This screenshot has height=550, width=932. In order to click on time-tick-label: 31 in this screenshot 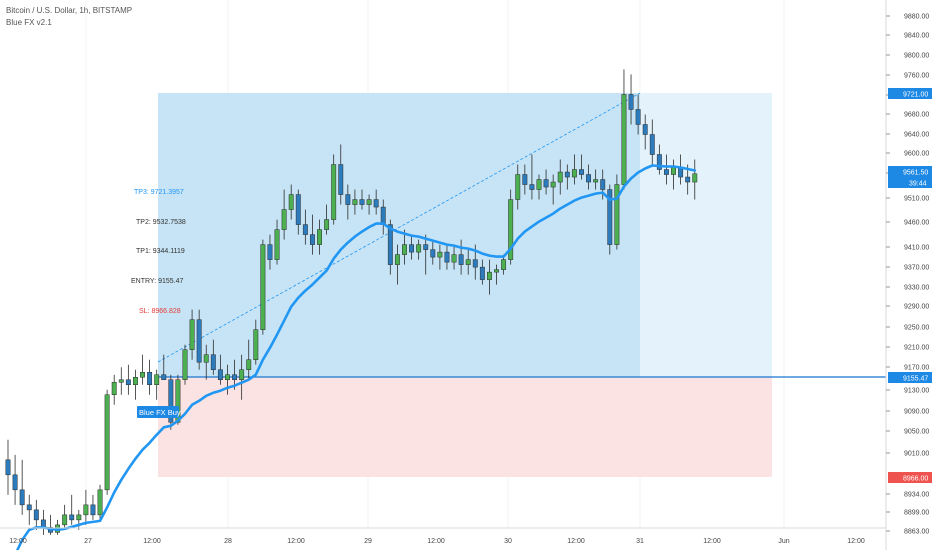, I will do `click(640, 541)`.